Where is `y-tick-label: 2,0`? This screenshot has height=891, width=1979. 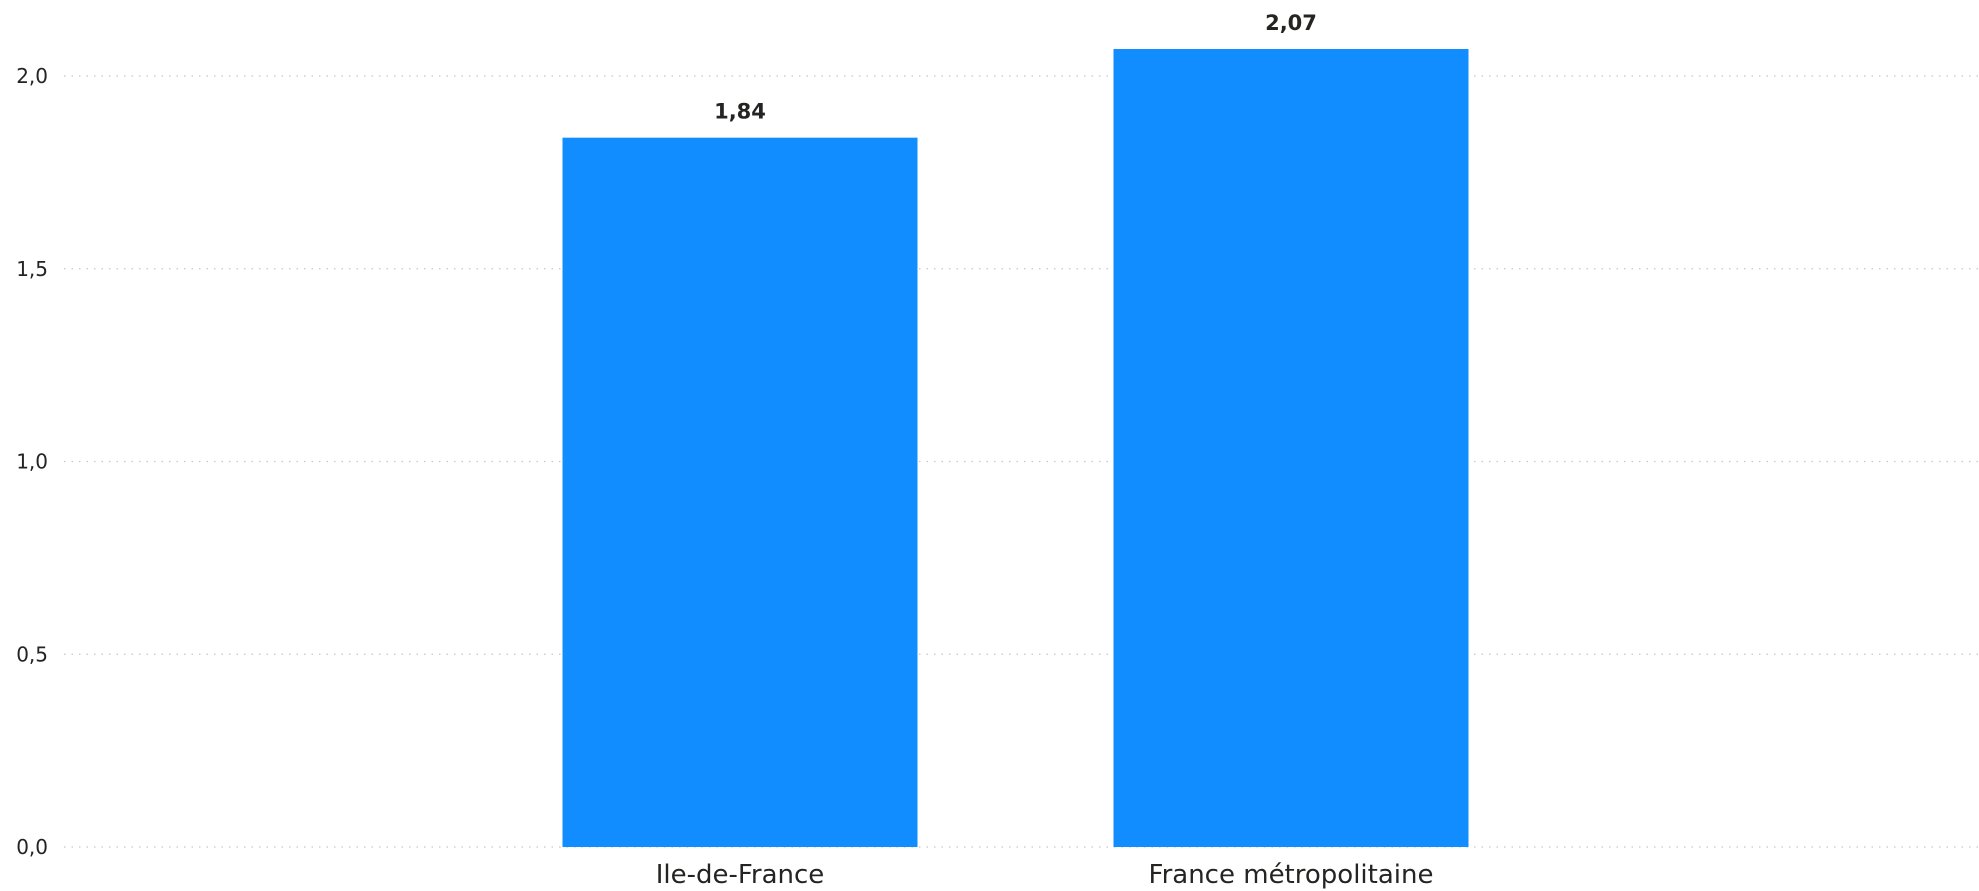
y-tick-label: 2,0 is located at coordinates (32, 76).